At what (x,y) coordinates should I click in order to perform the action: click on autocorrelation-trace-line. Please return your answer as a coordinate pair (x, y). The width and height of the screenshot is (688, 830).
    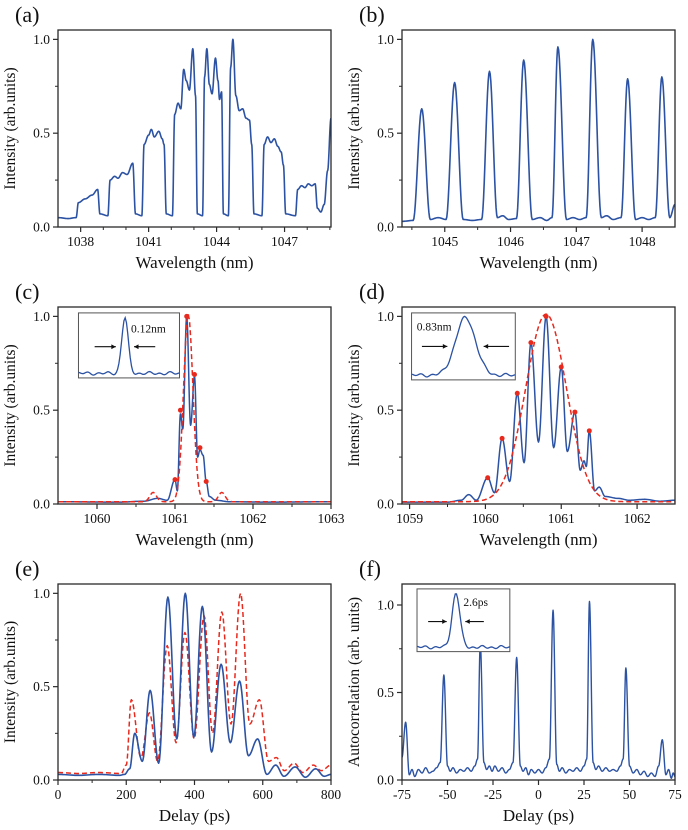
    Looking at the image, I should click on (538, 689).